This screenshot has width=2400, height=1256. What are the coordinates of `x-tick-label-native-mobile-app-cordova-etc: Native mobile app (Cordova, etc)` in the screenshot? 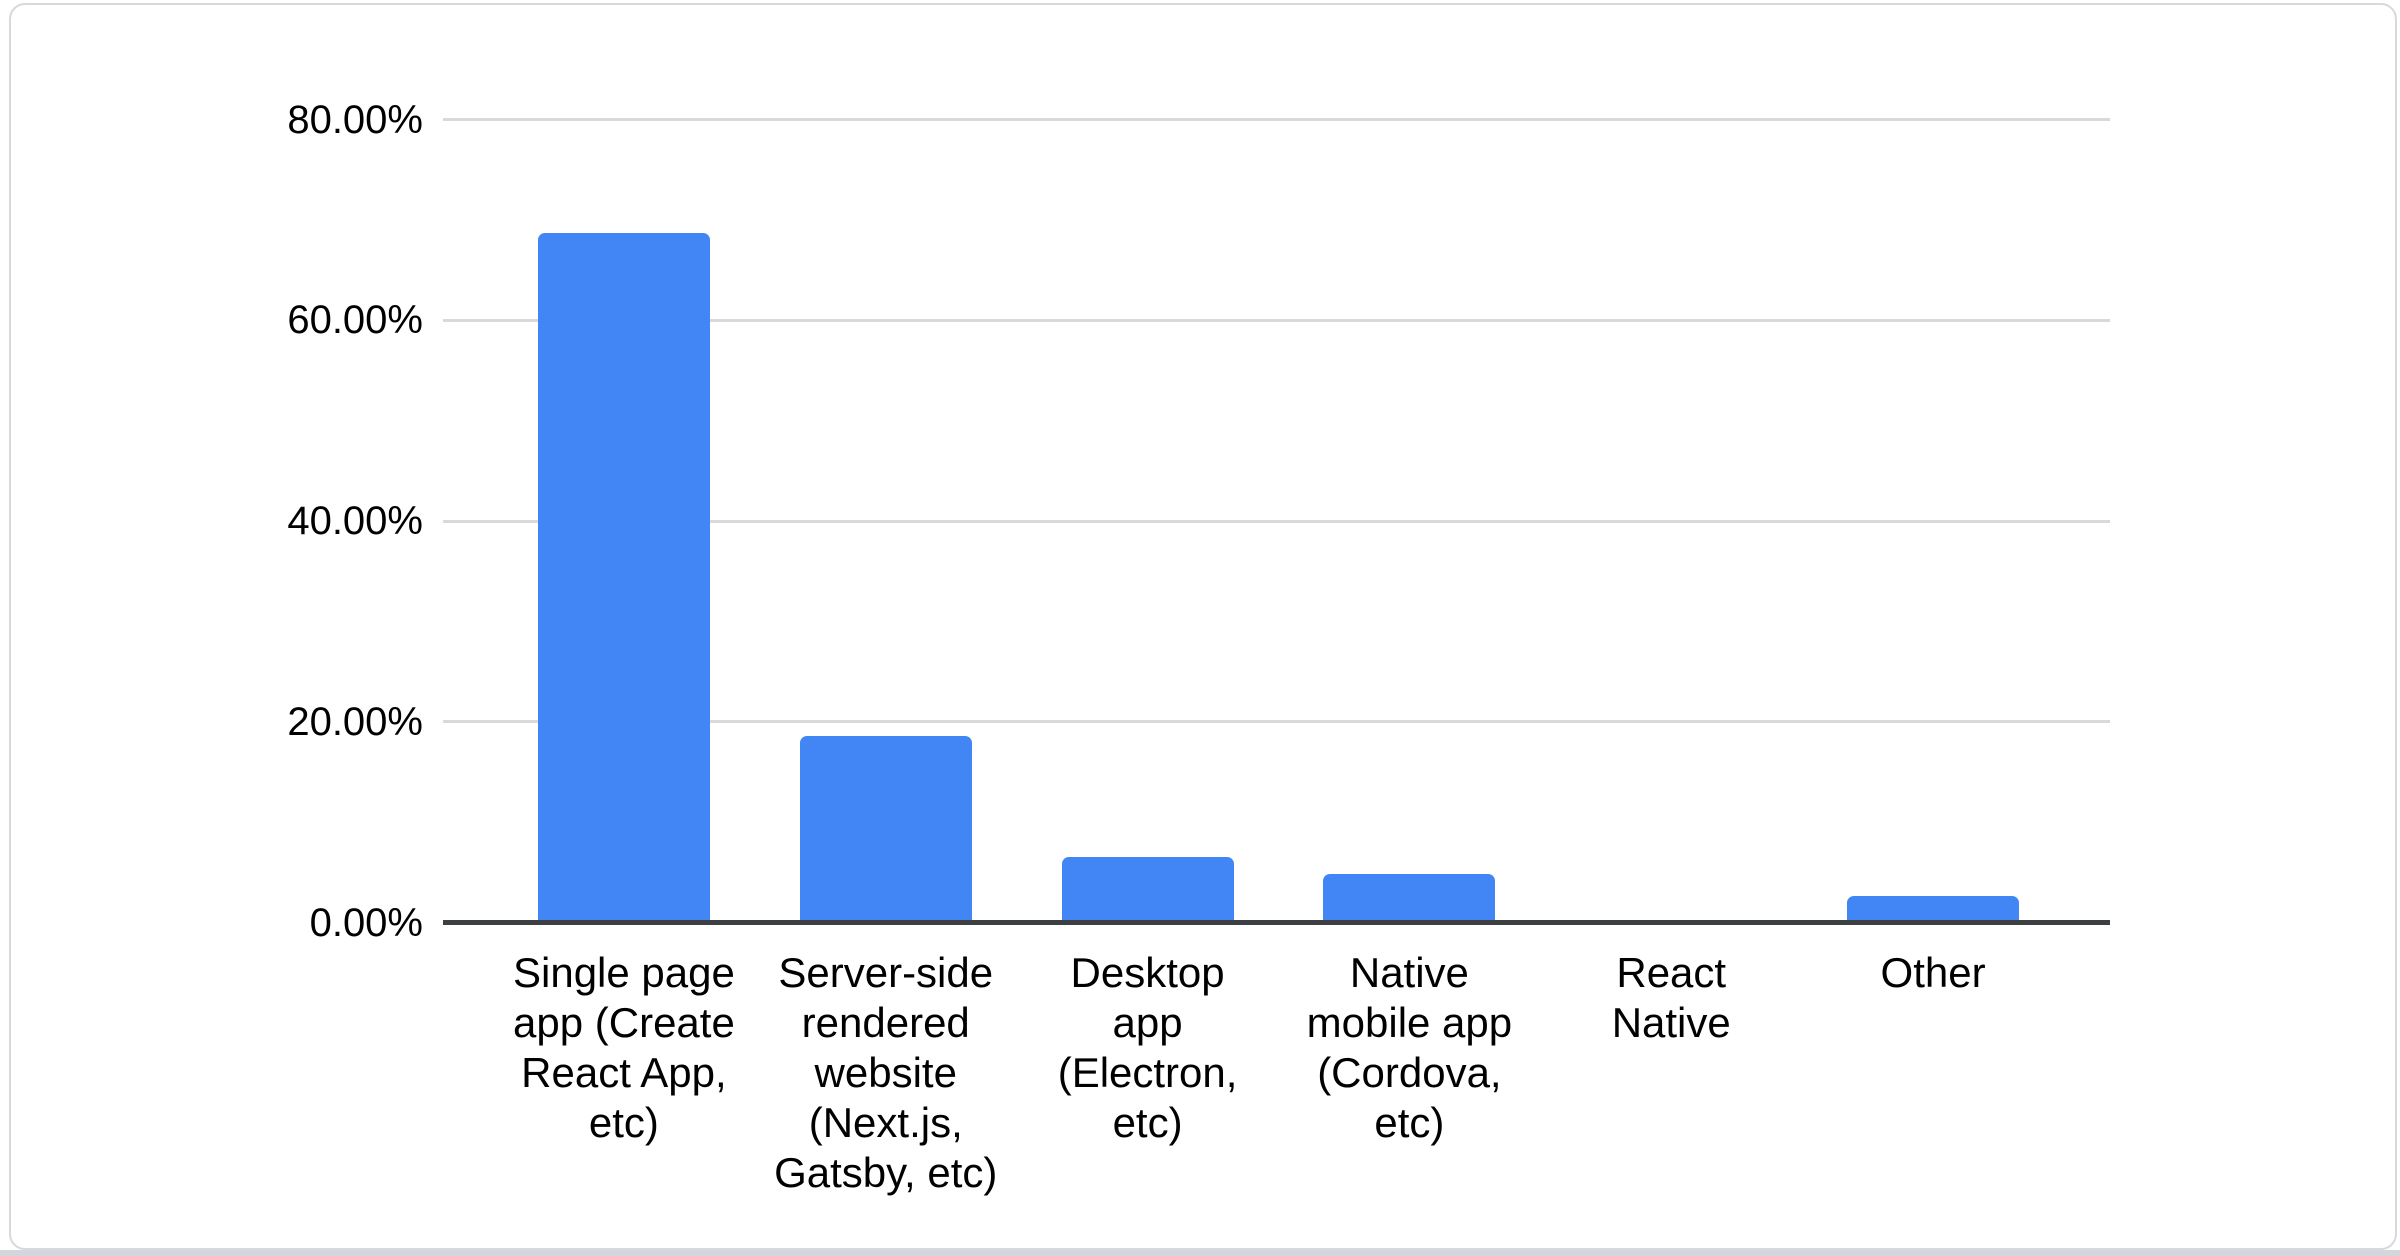 It's located at (1409, 1047).